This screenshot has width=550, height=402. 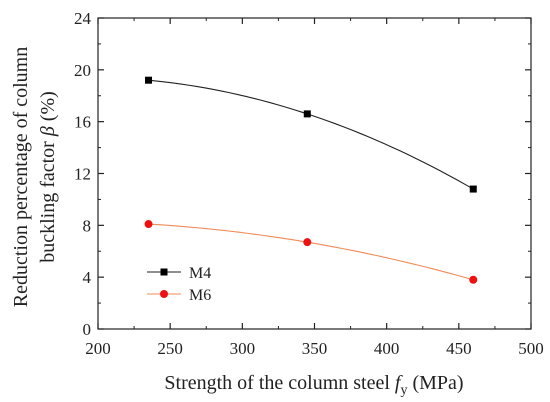 I want to click on y-tick-label: 16, so click(x=82, y=122).